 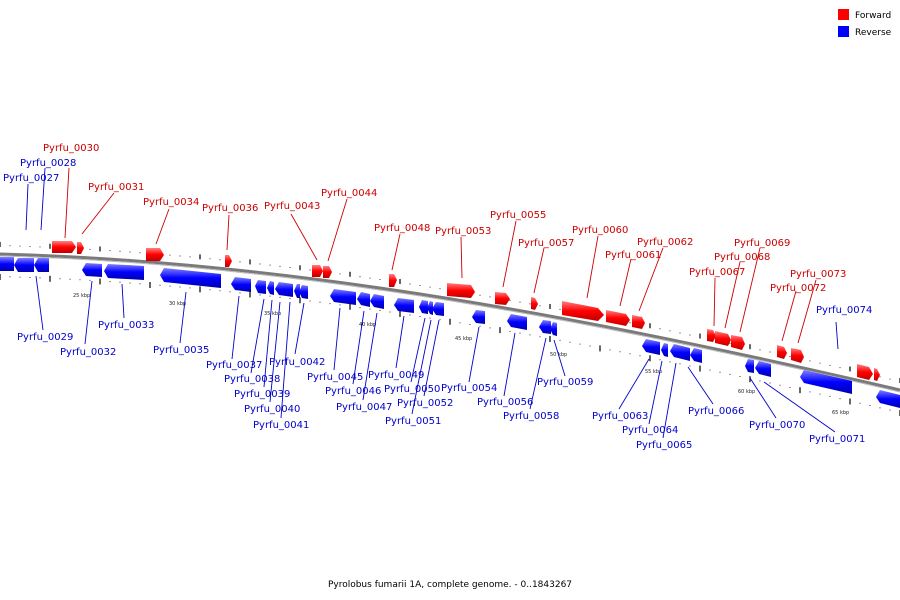 I want to click on gene-label-pyrfu-0056: Pyrfu_0056, so click(x=505, y=402).